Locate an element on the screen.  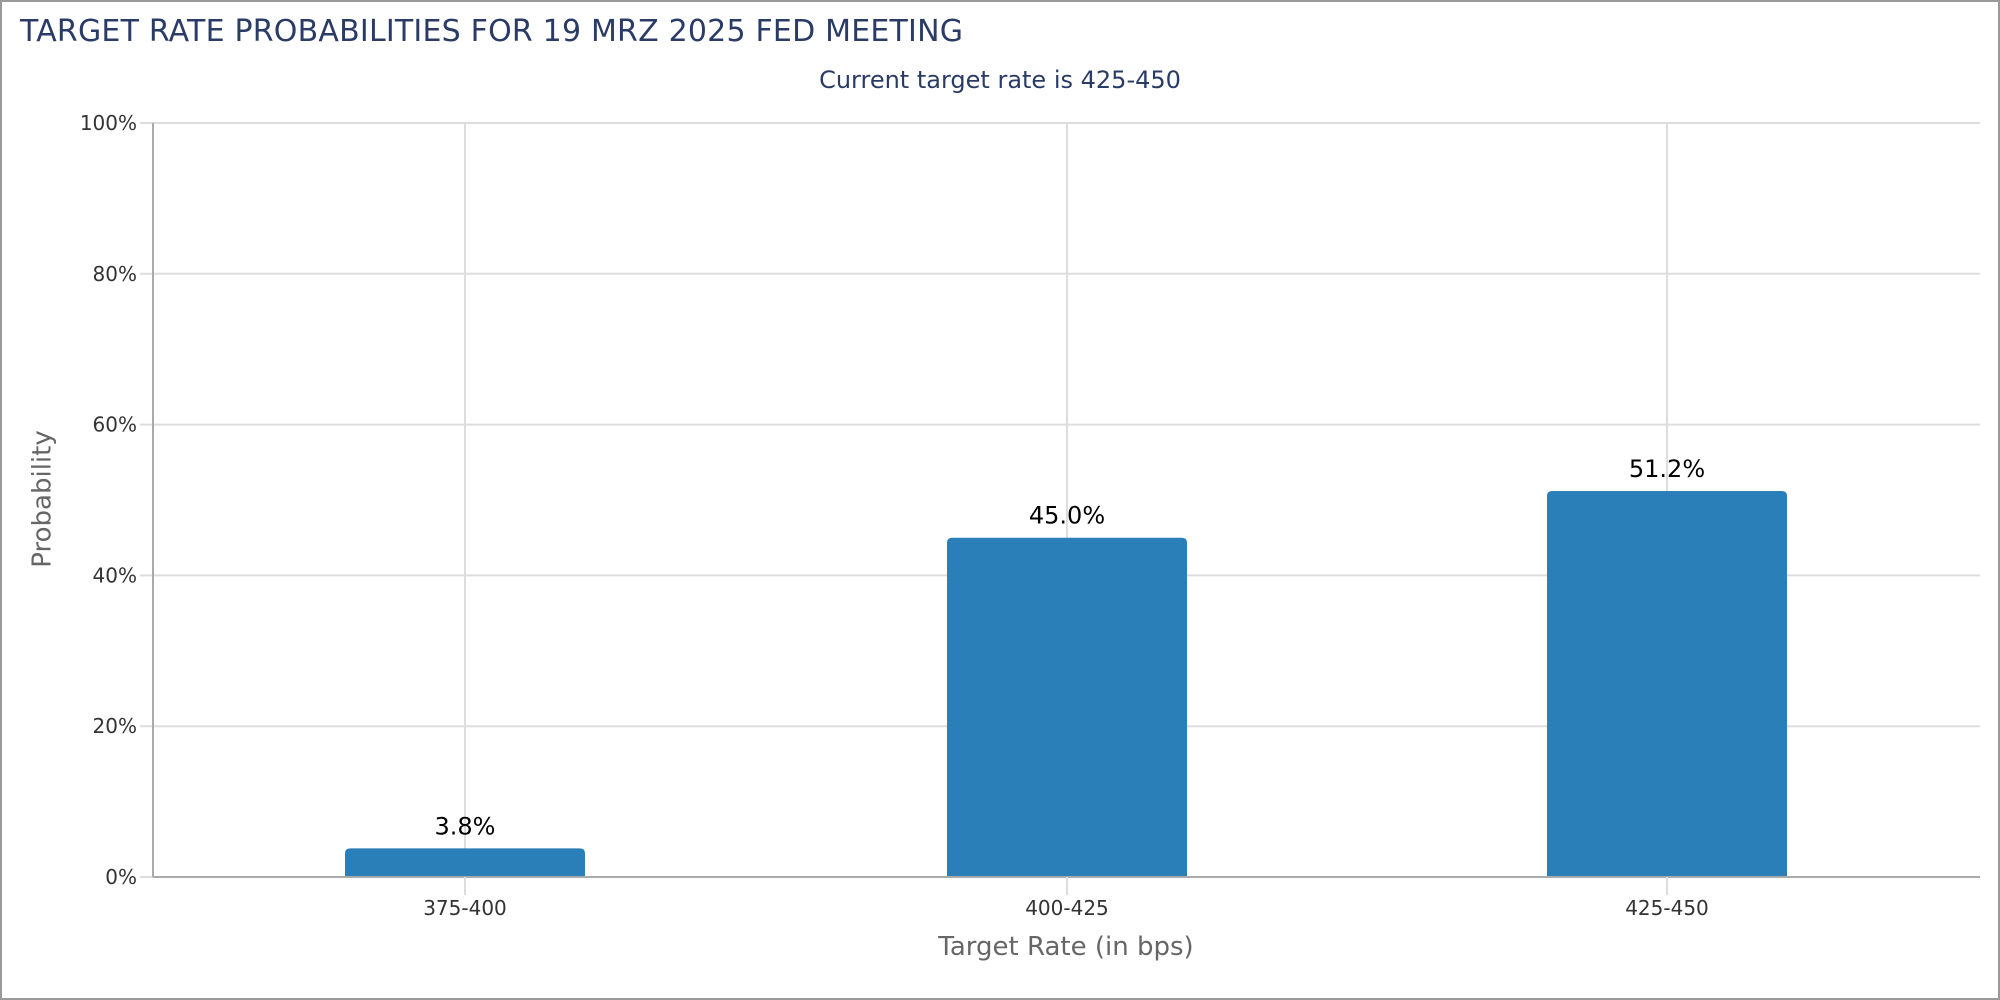
y-tick-label: 40% is located at coordinates (115, 575).